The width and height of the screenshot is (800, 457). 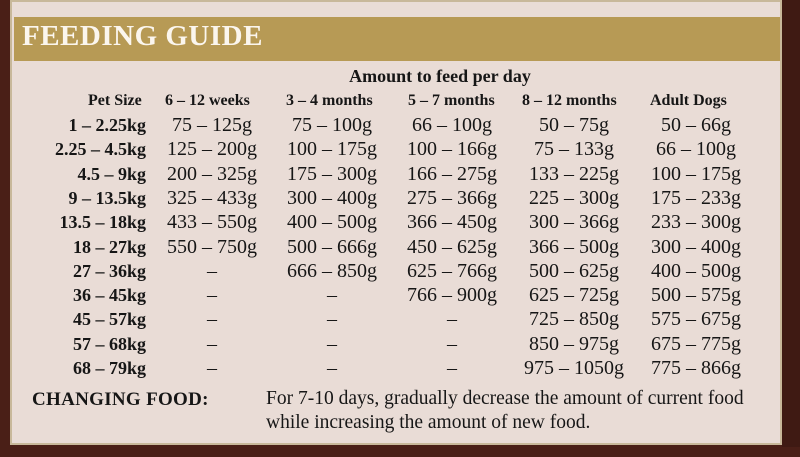 I want to click on table-cell: 775 – 866g, so click(x=696, y=368).